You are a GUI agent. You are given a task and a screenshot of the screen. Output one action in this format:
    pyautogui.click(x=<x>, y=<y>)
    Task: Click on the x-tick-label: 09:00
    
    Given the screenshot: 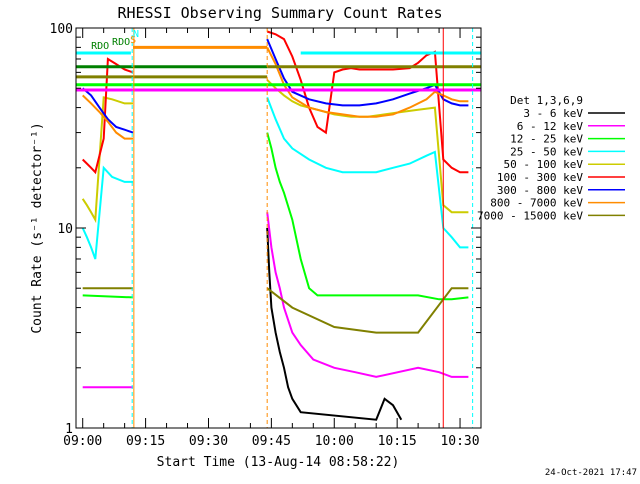 What is the action you would take?
    pyautogui.click(x=82, y=441)
    